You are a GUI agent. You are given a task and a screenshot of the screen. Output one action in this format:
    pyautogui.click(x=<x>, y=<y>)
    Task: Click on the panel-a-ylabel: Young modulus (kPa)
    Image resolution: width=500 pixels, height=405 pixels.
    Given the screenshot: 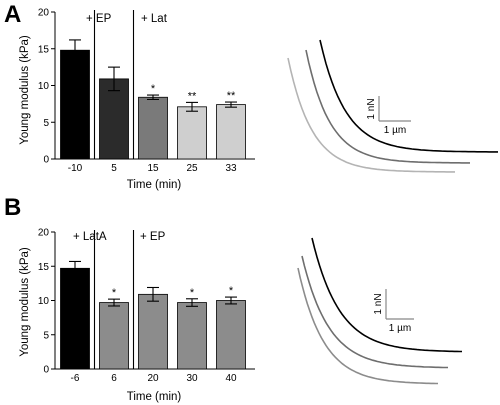 What is the action you would take?
    pyautogui.click(x=25, y=90)
    